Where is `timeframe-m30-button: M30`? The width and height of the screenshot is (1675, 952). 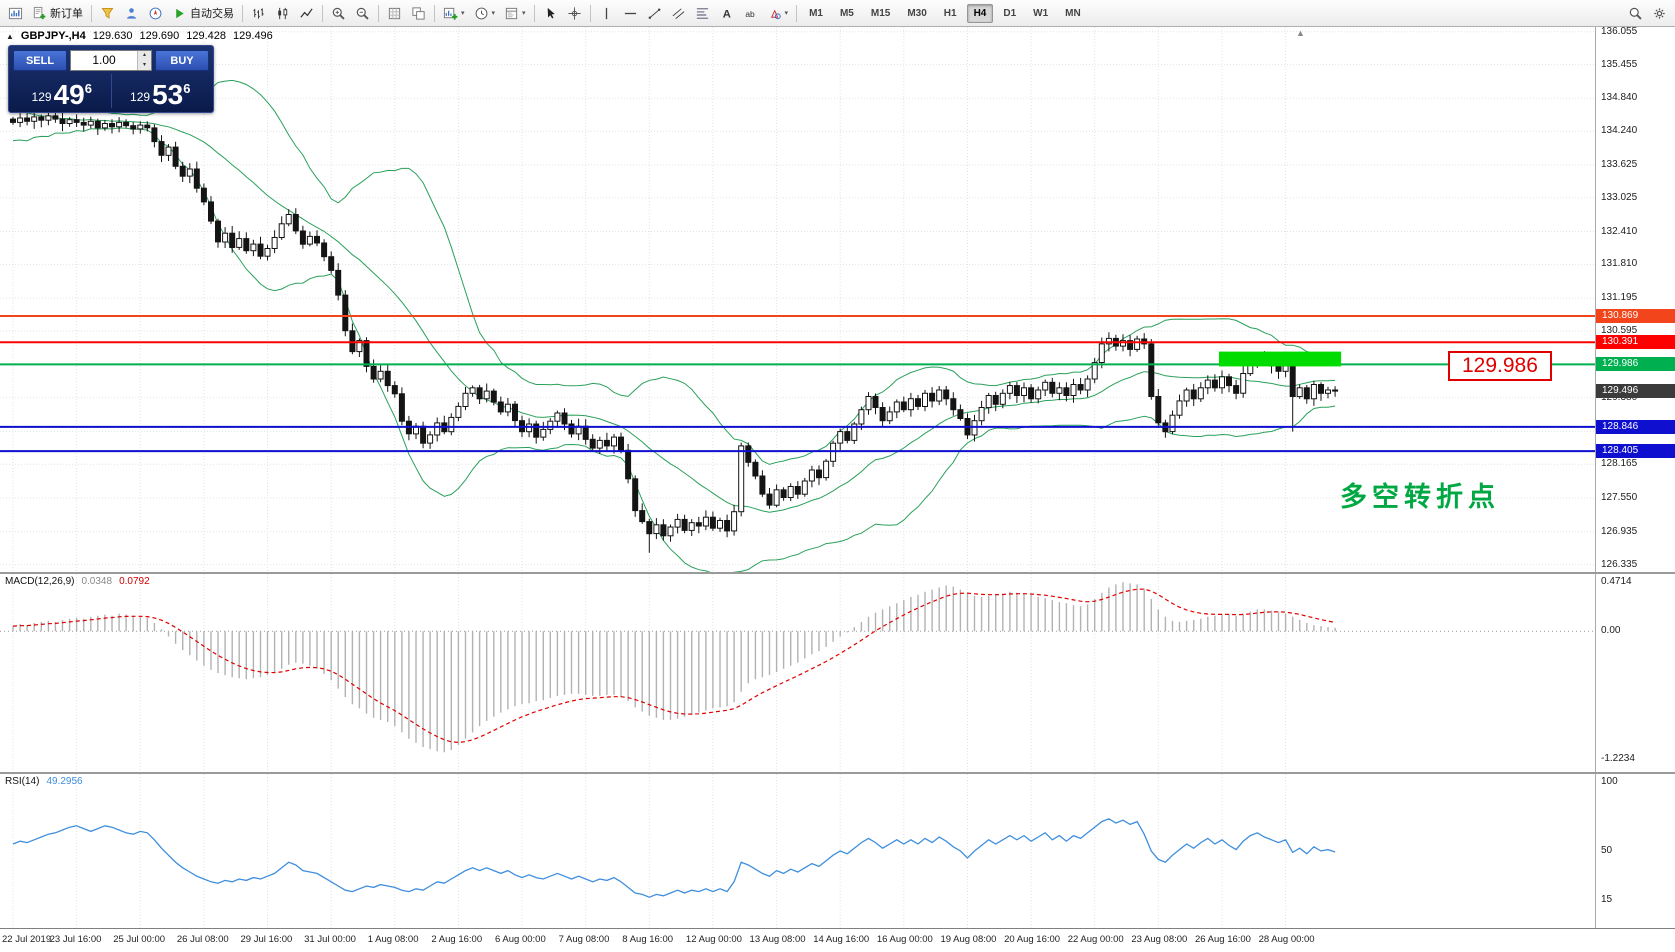
timeframe-m30-button: M30 is located at coordinates (917, 13).